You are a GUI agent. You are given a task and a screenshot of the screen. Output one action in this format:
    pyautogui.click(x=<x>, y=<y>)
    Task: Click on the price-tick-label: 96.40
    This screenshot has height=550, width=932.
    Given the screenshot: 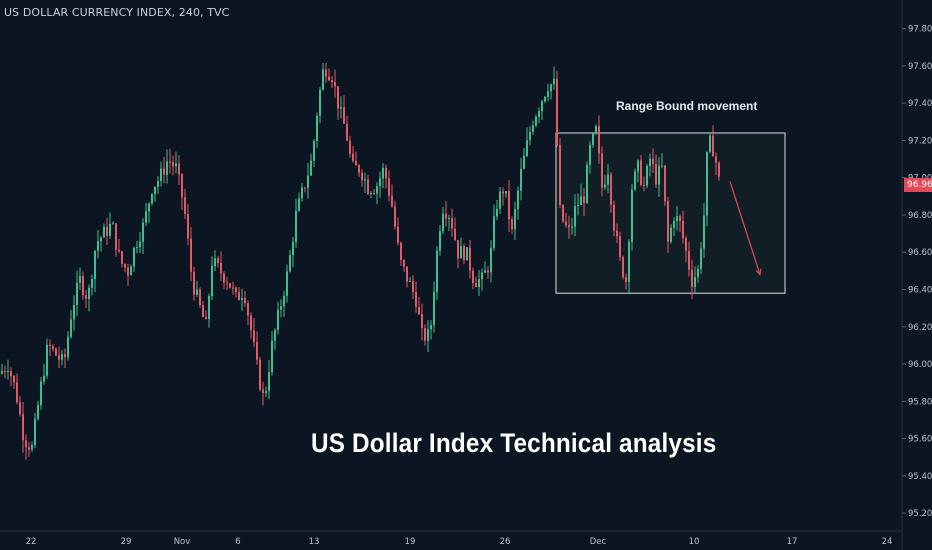 What is the action you would take?
    pyautogui.click(x=920, y=290)
    